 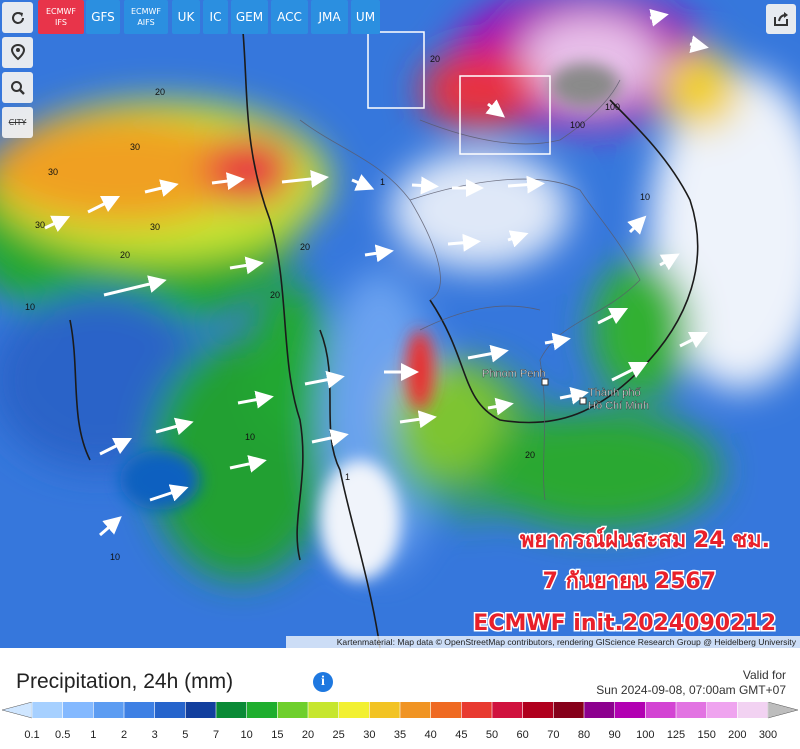 I want to click on location-icon, so click(x=17, y=51).